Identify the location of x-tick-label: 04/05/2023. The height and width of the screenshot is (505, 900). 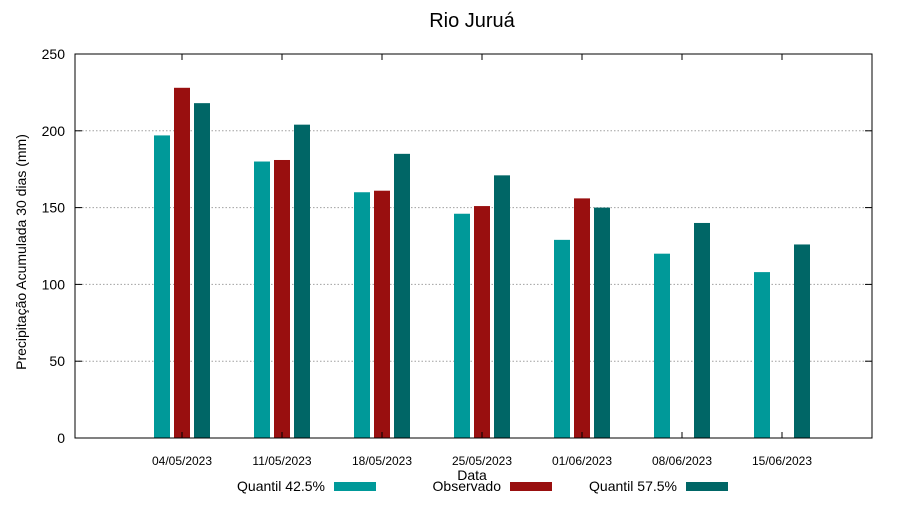
(182, 461).